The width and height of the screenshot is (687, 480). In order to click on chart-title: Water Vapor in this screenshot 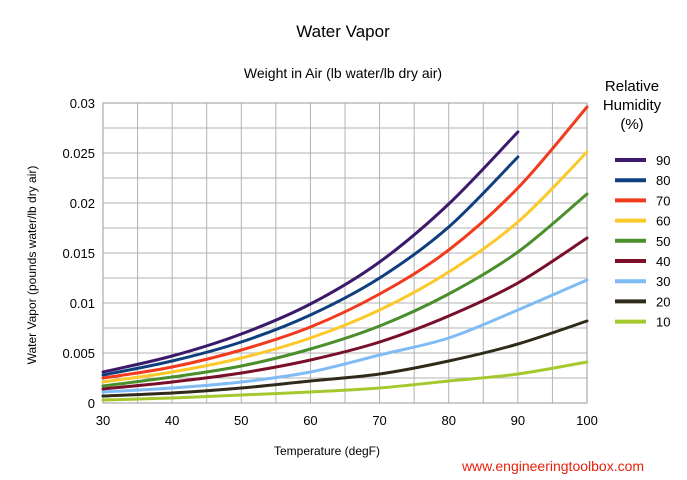, I will do `click(343, 31)`.